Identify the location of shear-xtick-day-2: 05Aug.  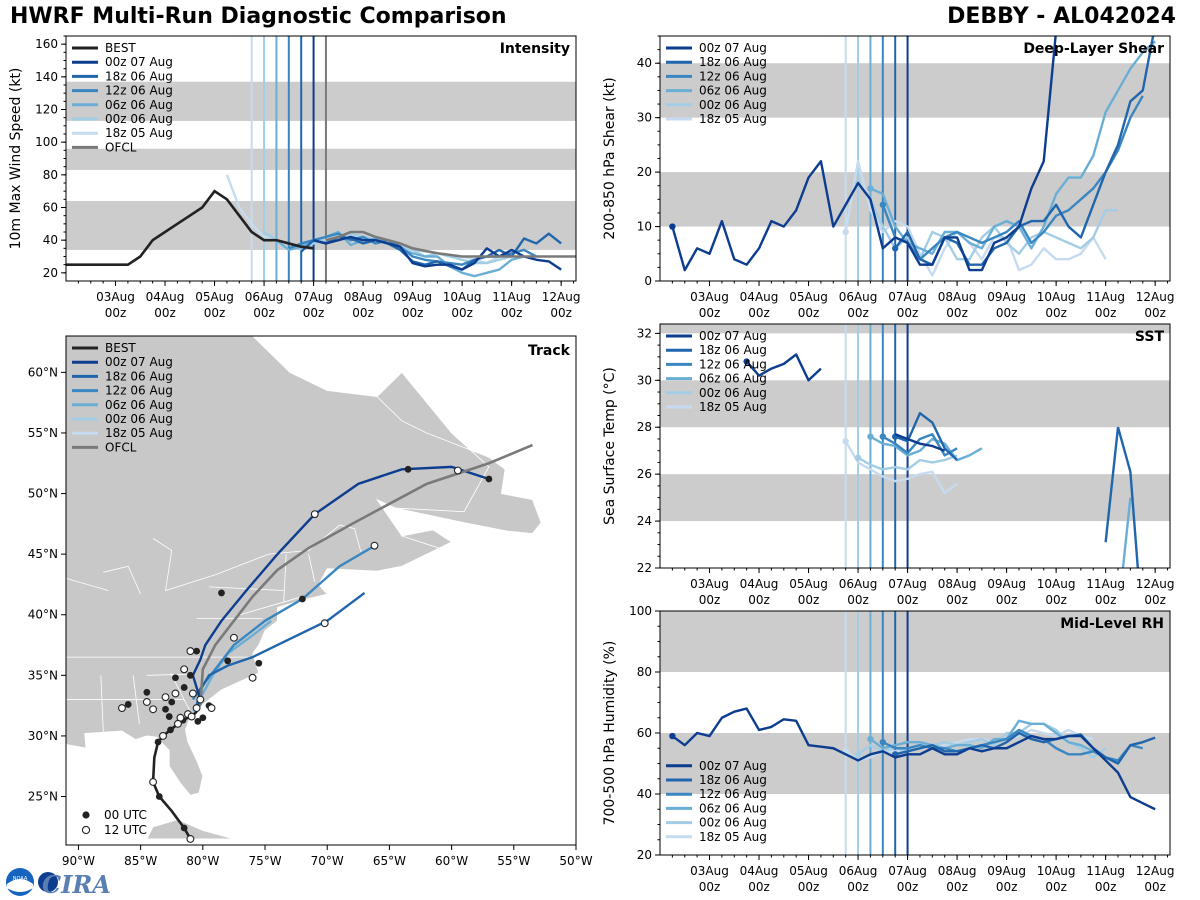
(808, 297).